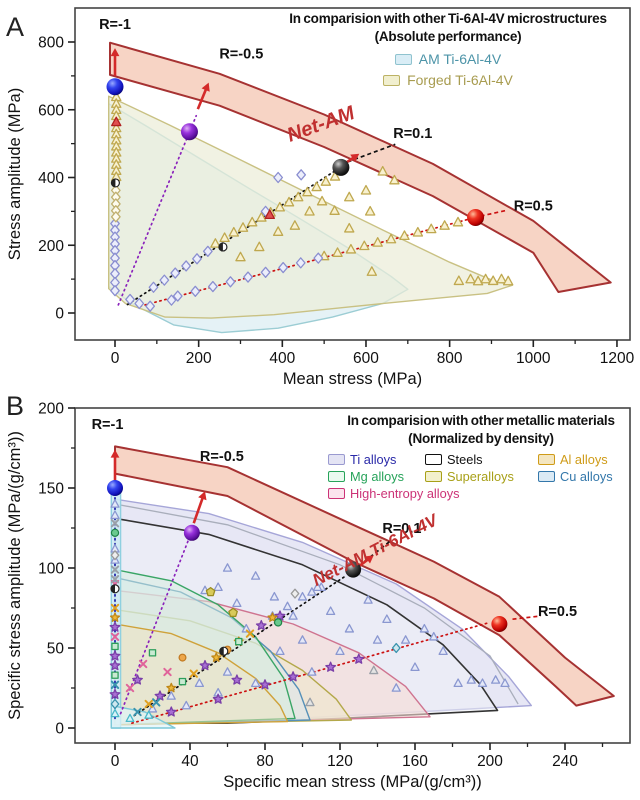  I want to click on rline-R=0.1, so click(238, 647).